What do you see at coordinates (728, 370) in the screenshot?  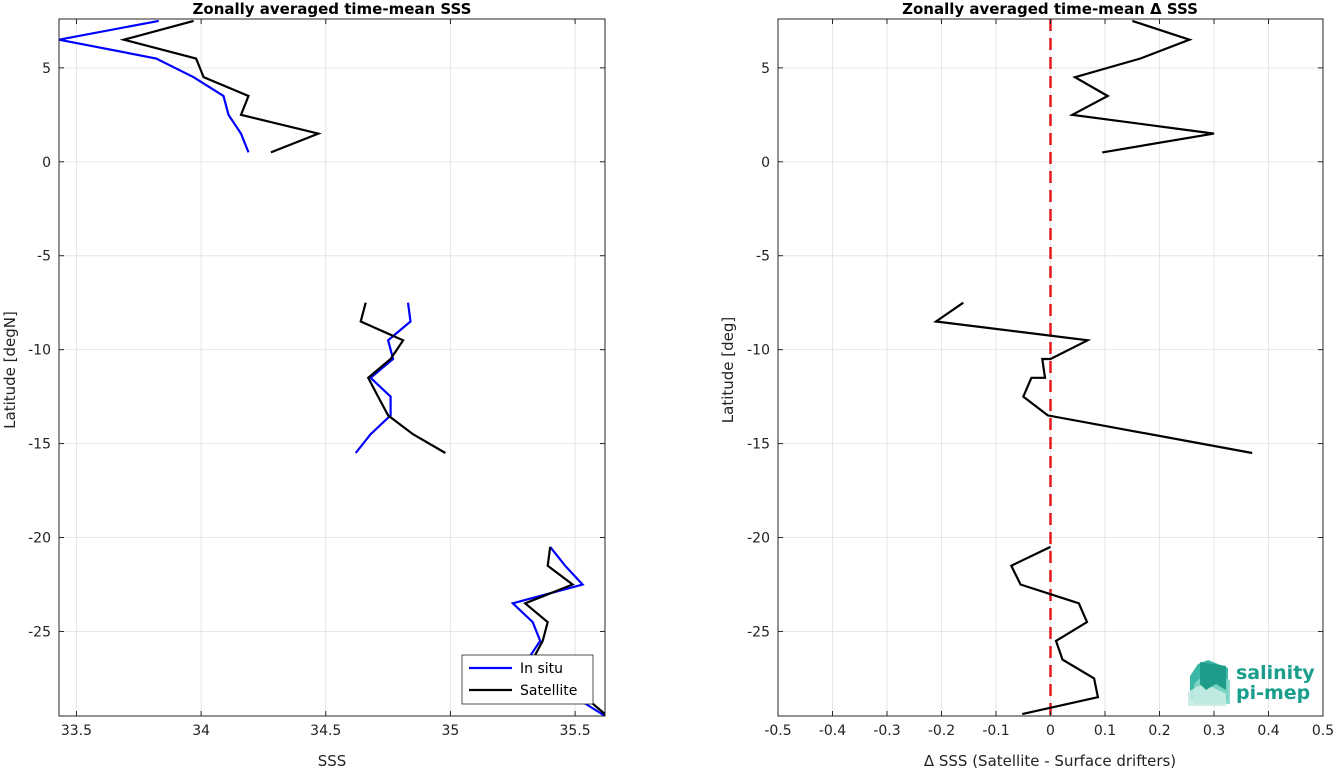 I see `ylabel-delta-sss: Latitude [deg]` at bounding box center [728, 370].